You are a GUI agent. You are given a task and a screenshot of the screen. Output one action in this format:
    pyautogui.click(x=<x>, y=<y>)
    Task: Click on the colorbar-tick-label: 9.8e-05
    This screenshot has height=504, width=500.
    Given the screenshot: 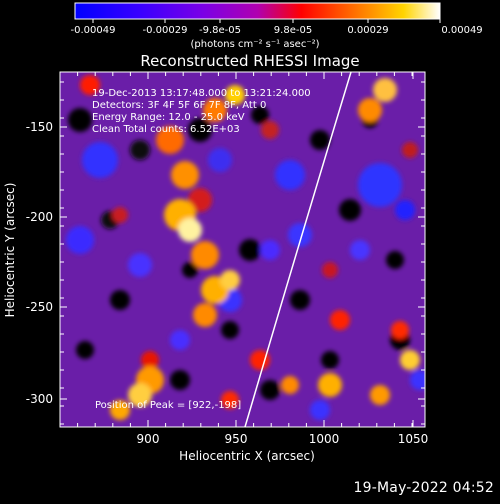 What is the action you would take?
    pyautogui.click(x=293, y=30)
    